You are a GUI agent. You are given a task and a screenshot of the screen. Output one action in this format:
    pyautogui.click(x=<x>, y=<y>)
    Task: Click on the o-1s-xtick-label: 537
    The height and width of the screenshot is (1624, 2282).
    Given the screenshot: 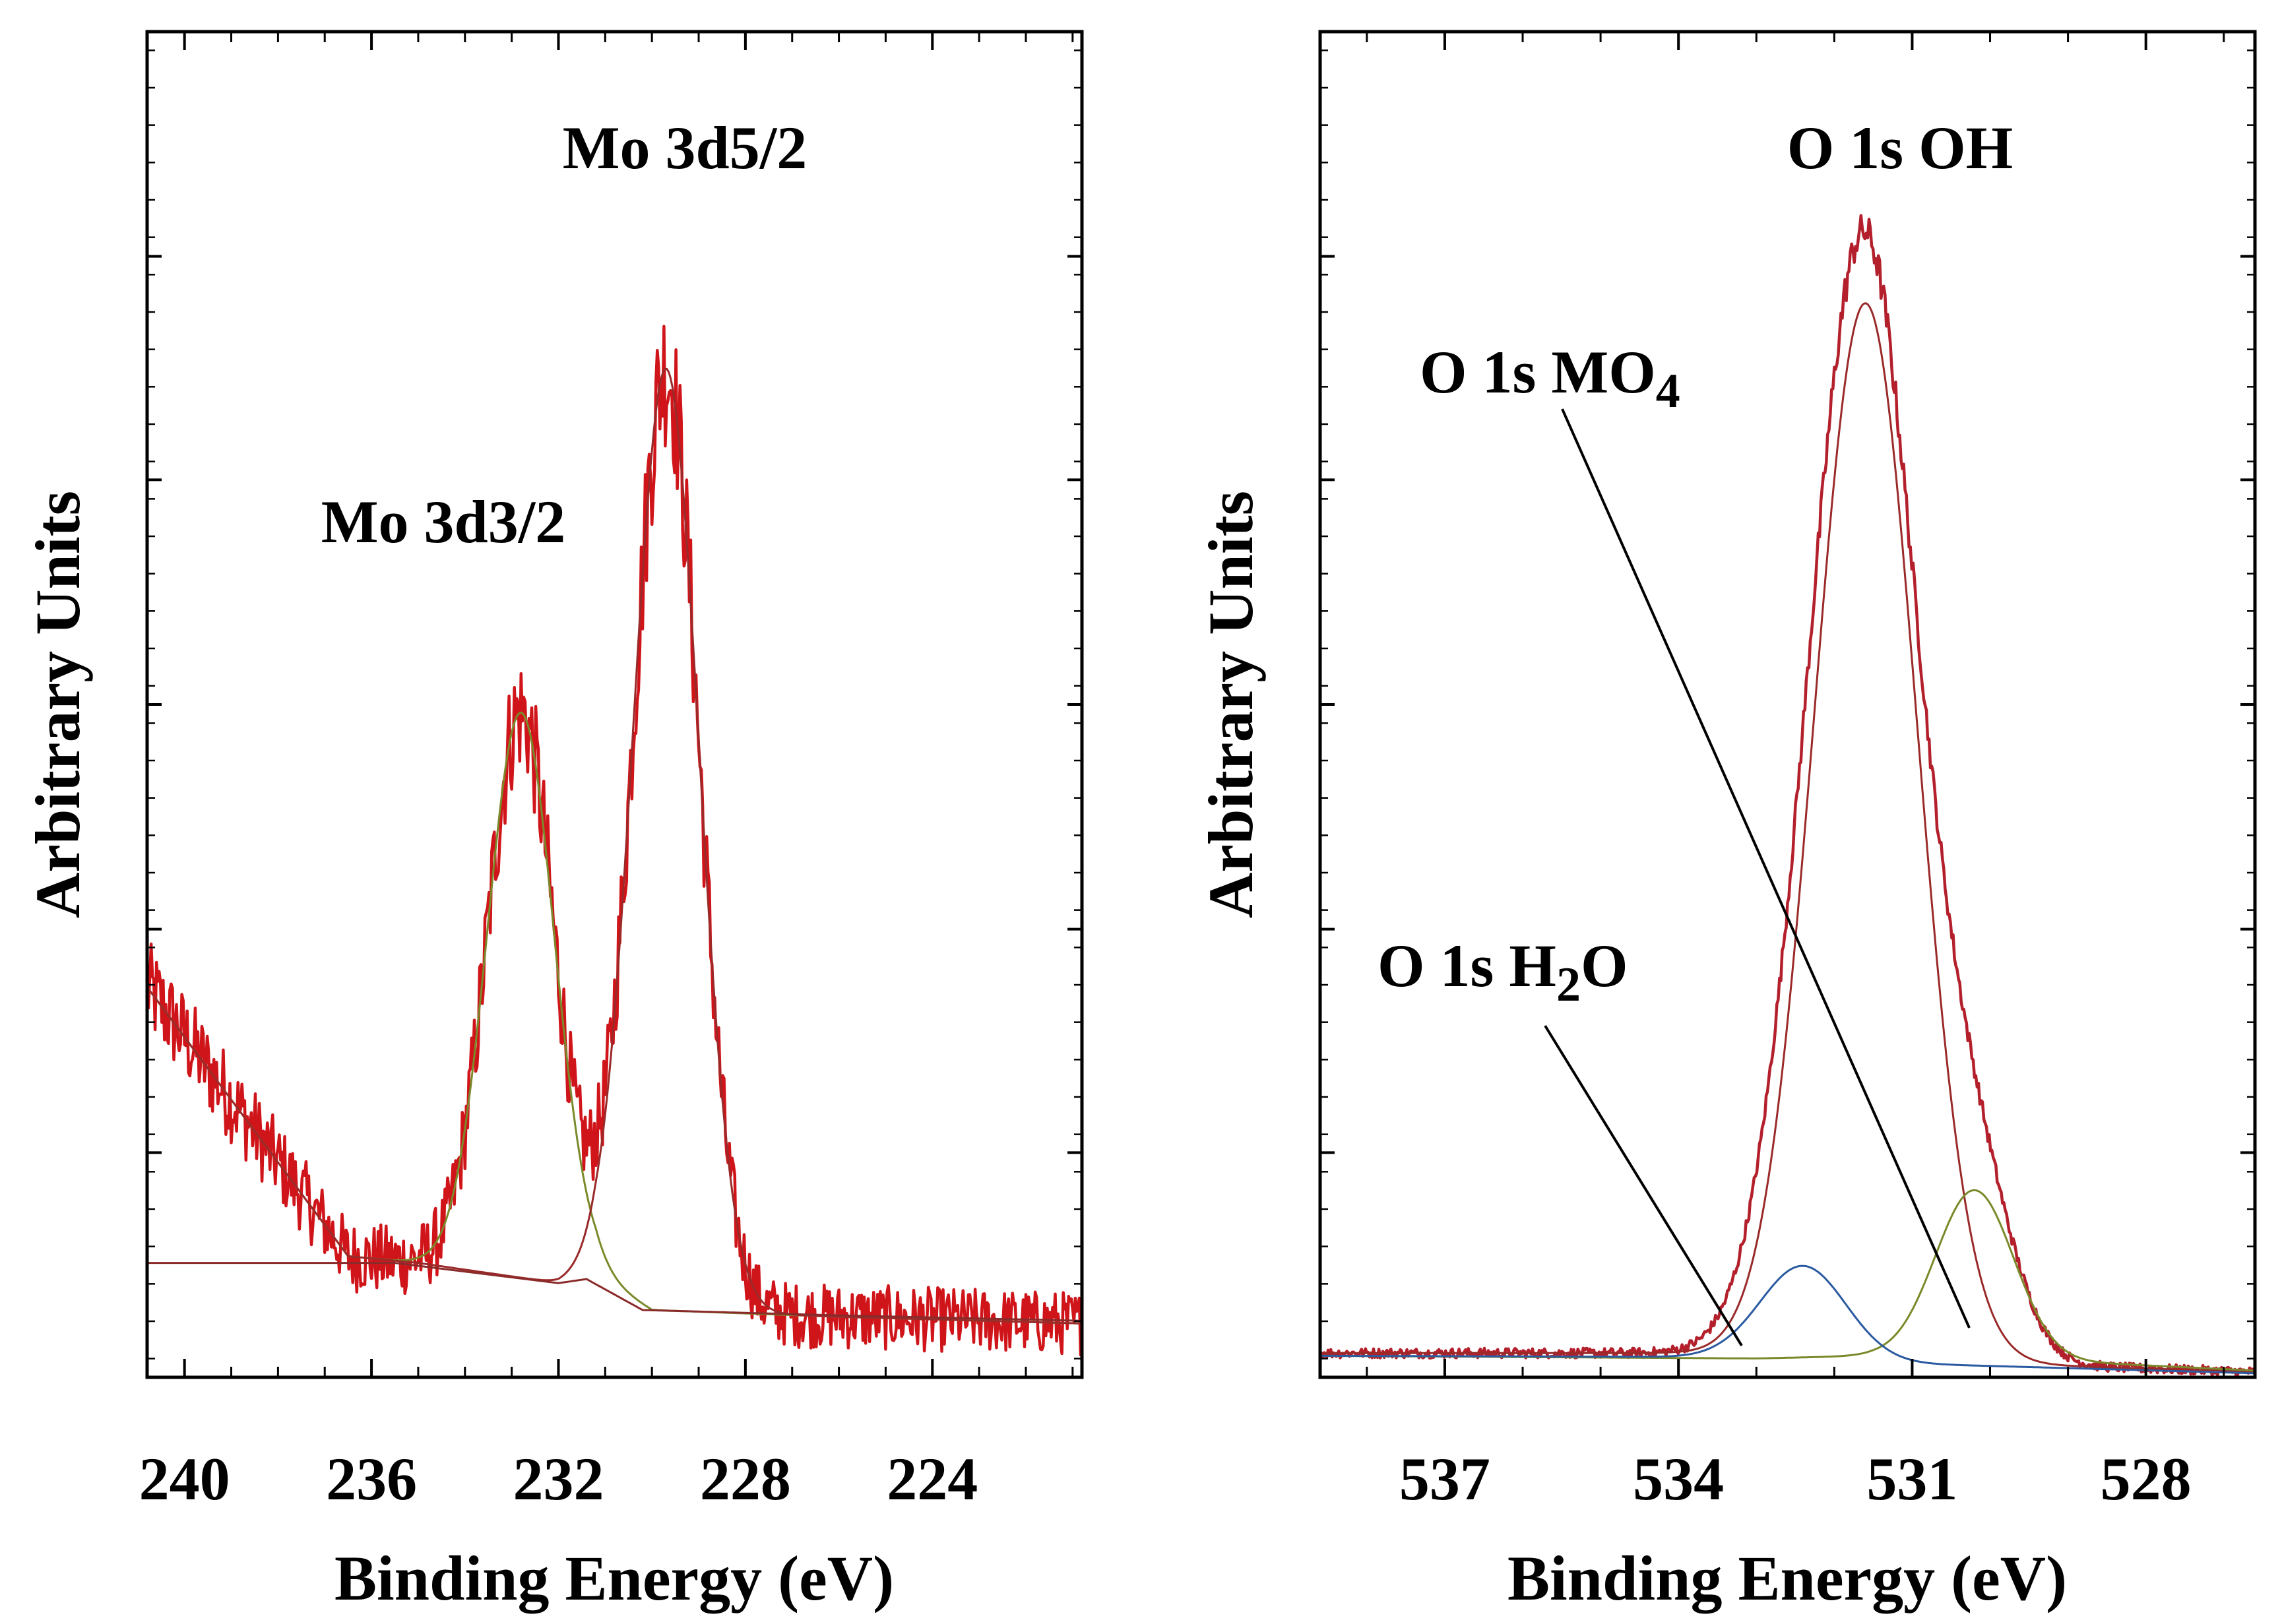 What is the action you would take?
    pyautogui.click(x=1444, y=1479)
    